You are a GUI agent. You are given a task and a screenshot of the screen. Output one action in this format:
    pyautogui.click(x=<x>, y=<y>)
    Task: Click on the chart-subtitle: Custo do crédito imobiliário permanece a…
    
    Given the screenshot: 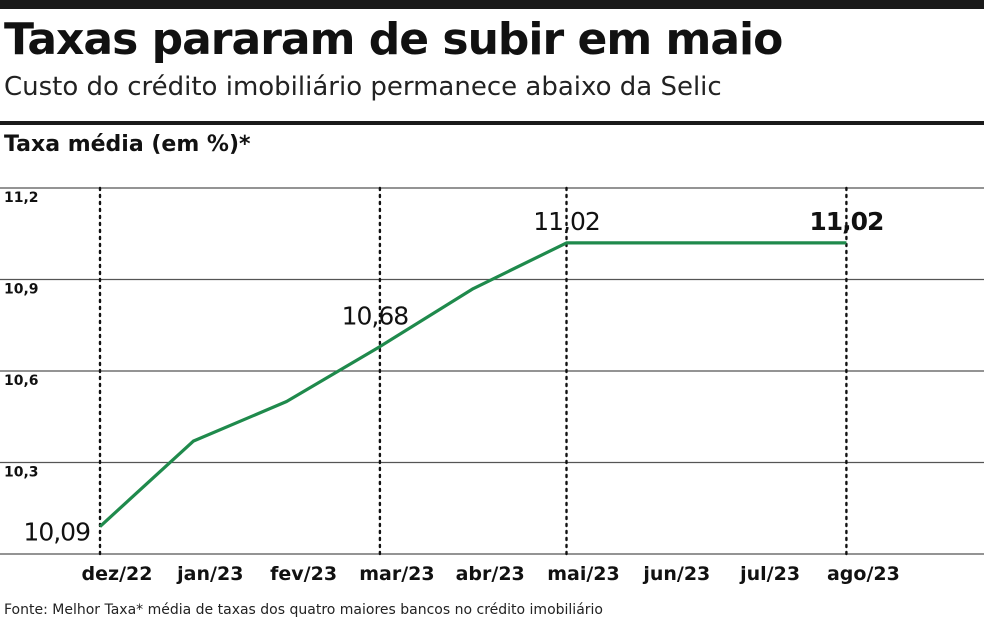 What is the action you would take?
    pyautogui.click(x=363, y=87)
    